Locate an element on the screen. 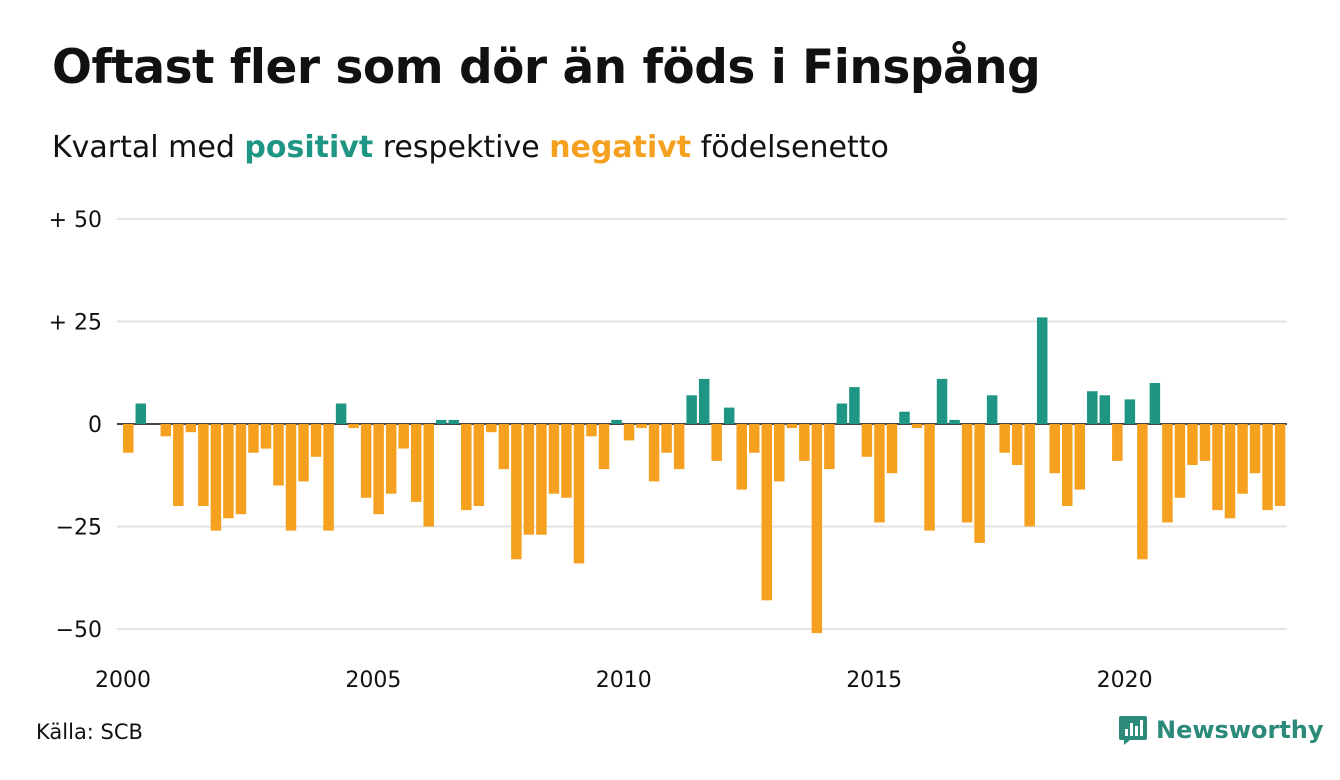 The width and height of the screenshot is (1340, 780). x-tick-label: 2005 is located at coordinates (373, 680).